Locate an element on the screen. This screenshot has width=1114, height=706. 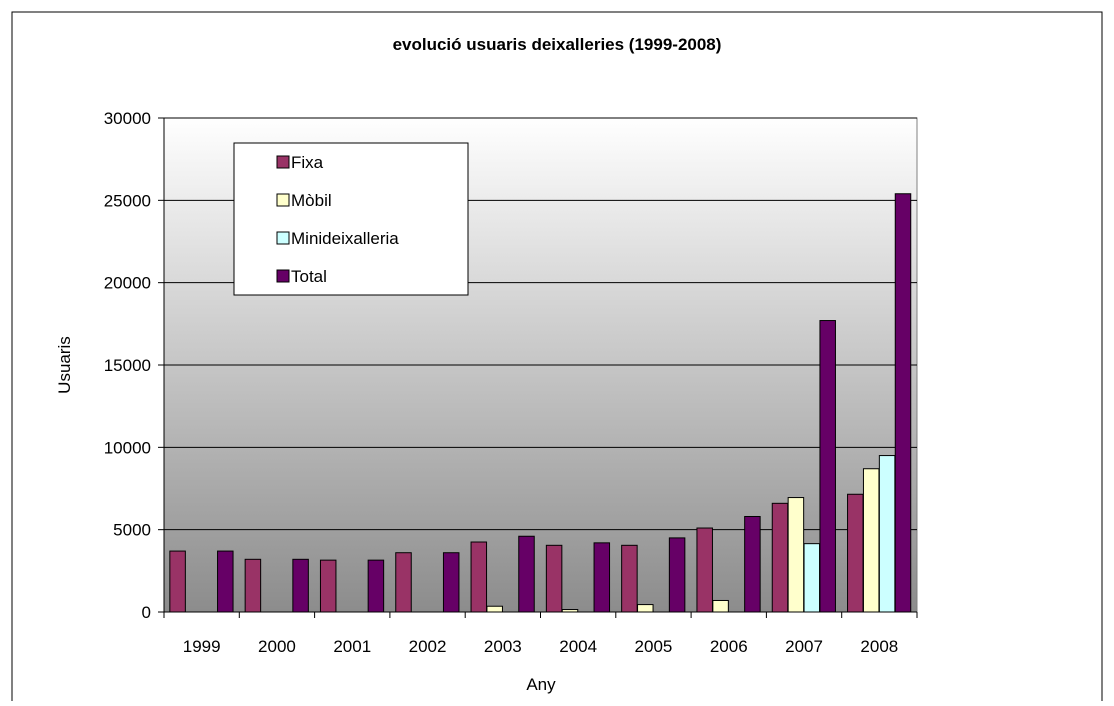
bar-total-2005 is located at coordinates (677, 575).